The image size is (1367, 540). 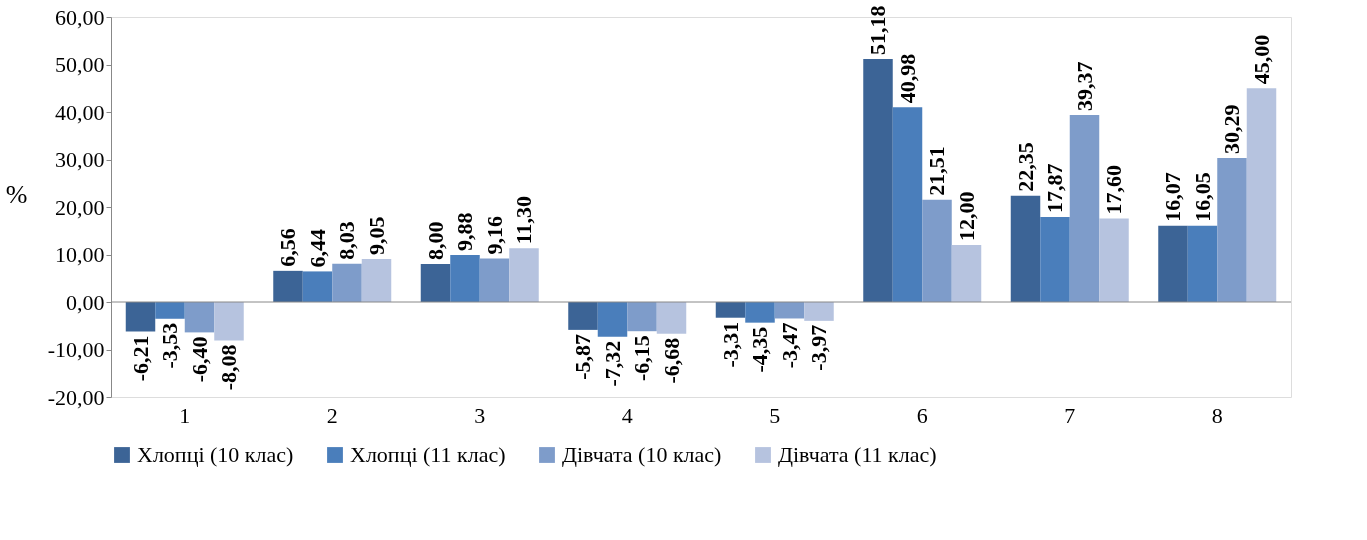 What do you see at coordinates (641, 358) in the screenshot?
I see `data-label: -6,15` at bounding box center [641, 358].